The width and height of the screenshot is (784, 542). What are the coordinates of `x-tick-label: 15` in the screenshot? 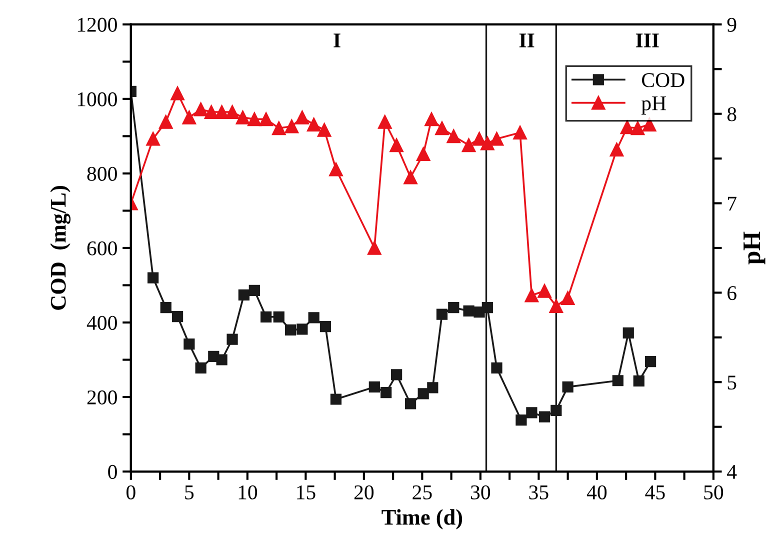 It's located at (306, 492).